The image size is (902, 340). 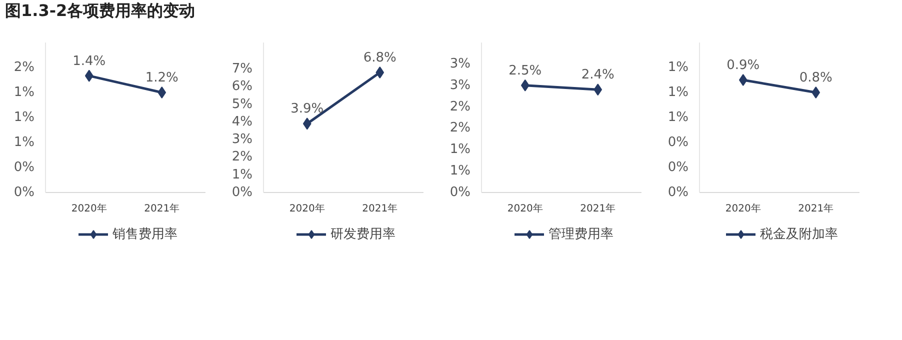 I want to click on data-label: 0.8%, so click(x=815, y=78).